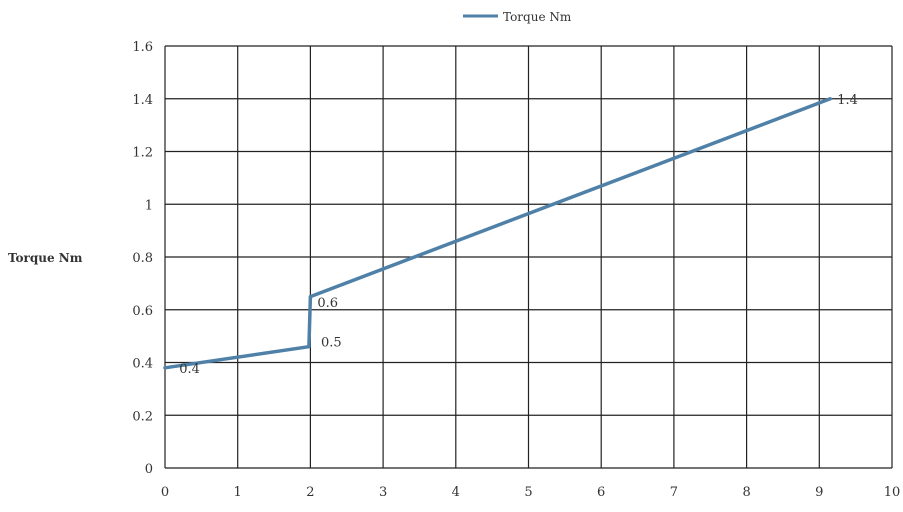 Image resolution: width=903 pixels, height=512 pixels. What do you see at coordinates (165, 492) in the screenshot?
I see `x-tick-label: 0` at bounding box center [165, 492].